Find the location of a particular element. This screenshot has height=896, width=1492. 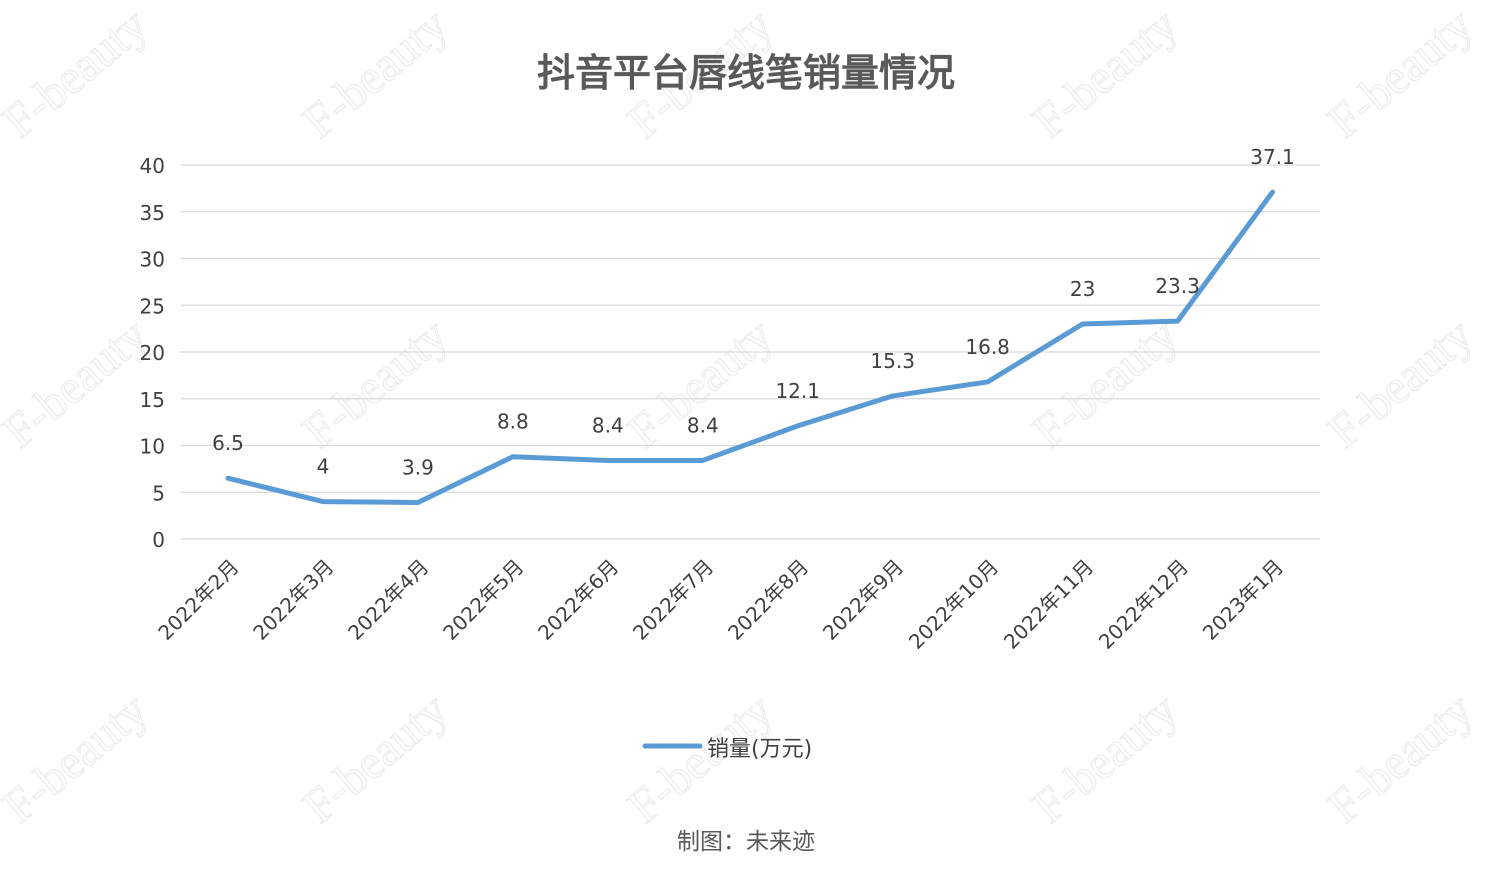

data-label: 23.3 is located at coordinates (1177, 286).